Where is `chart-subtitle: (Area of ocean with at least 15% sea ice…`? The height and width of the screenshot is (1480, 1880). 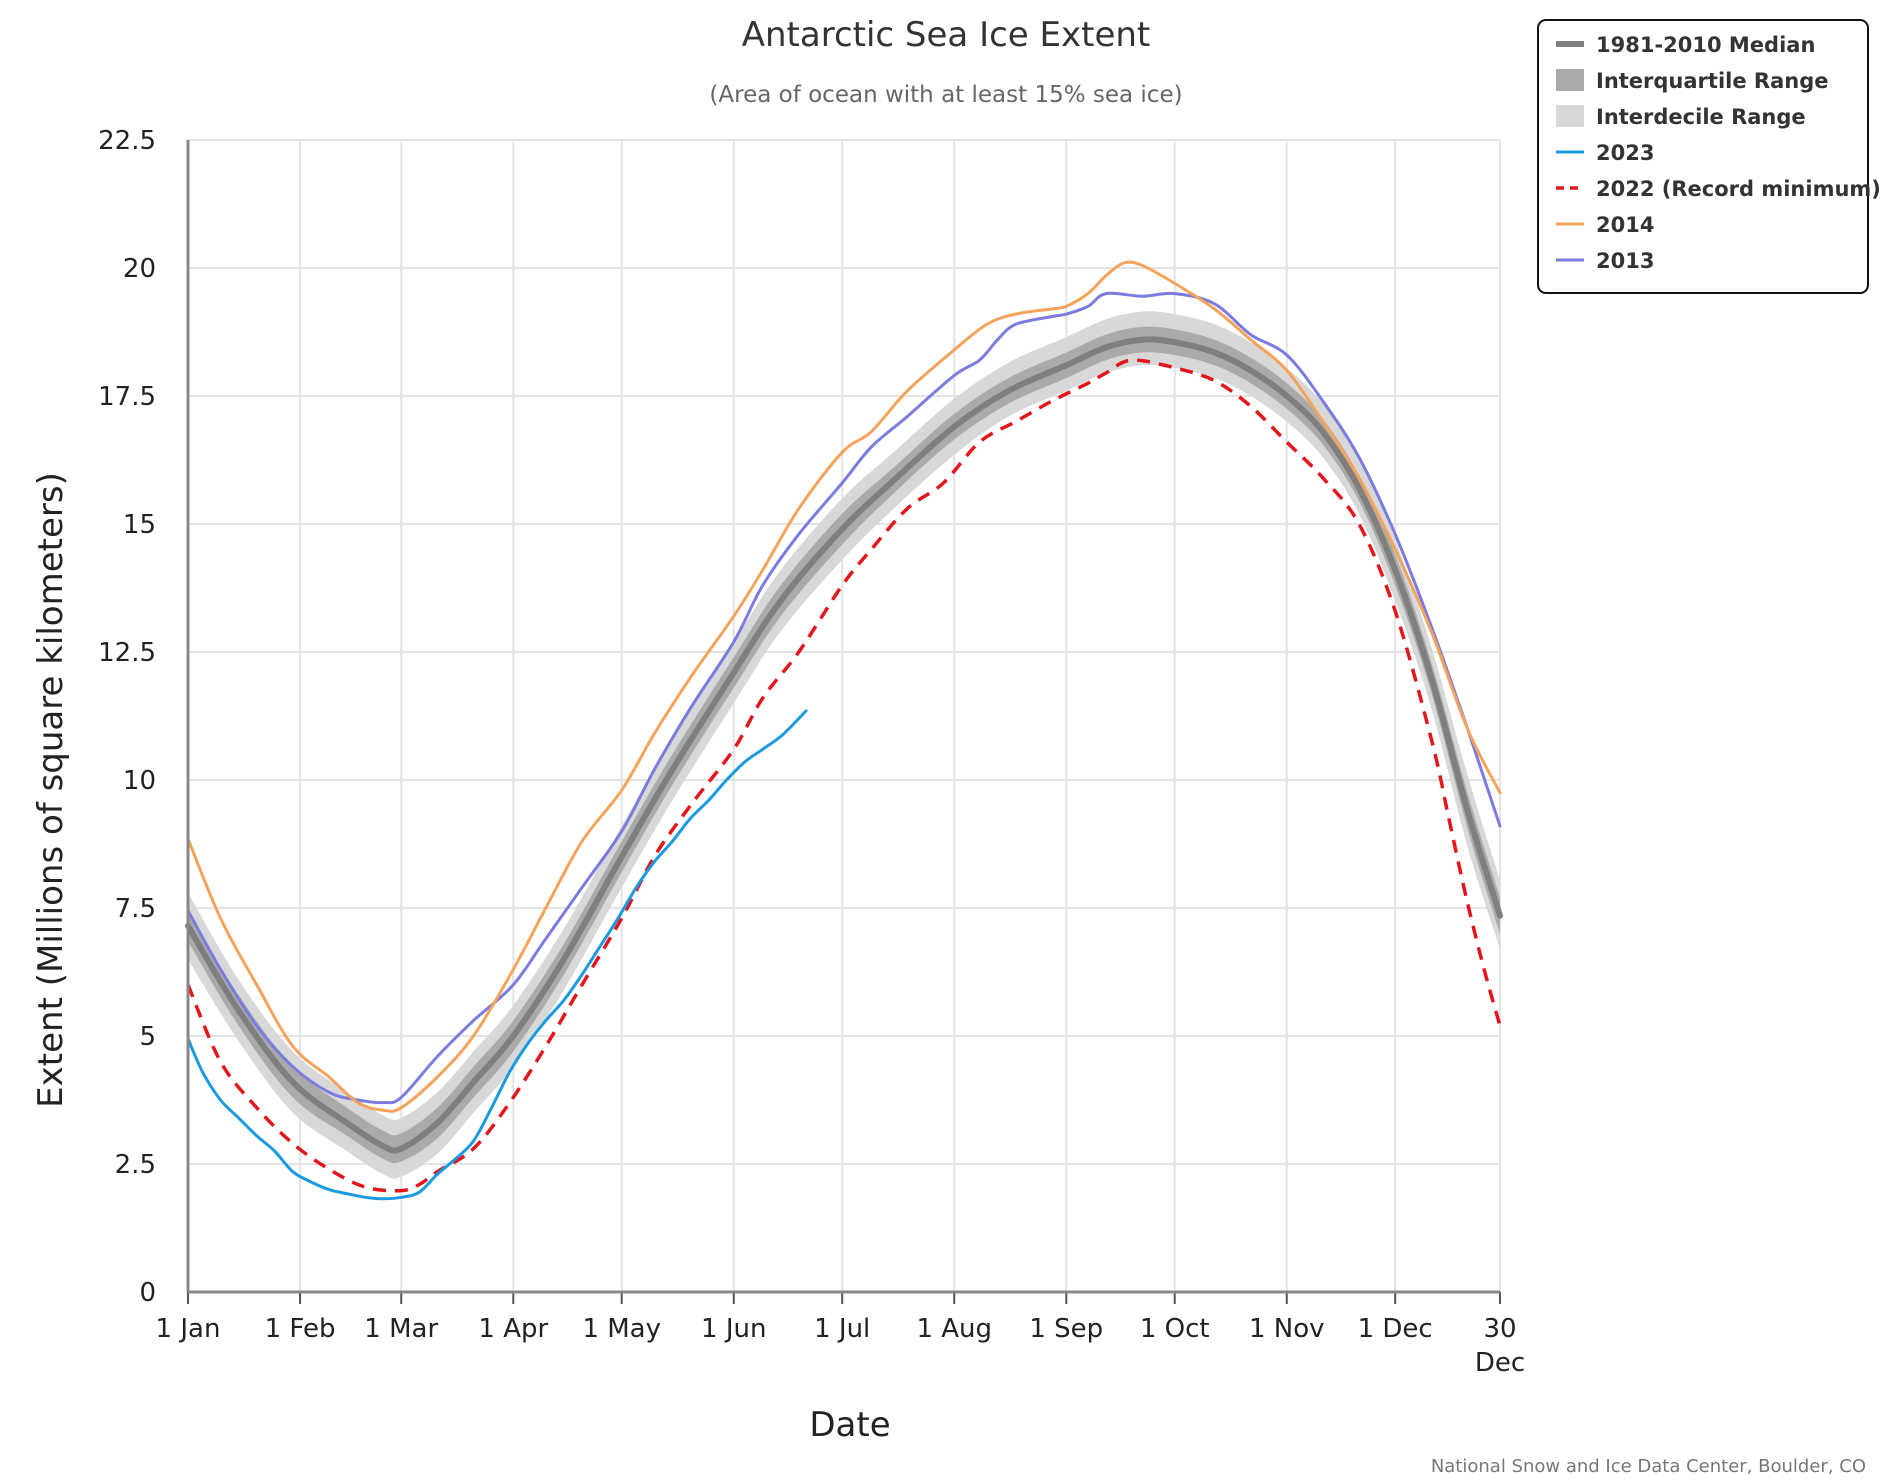 chart-subtitle: (Area of ocean with at least 15% sea ice… is located at coordinates (945, 95).